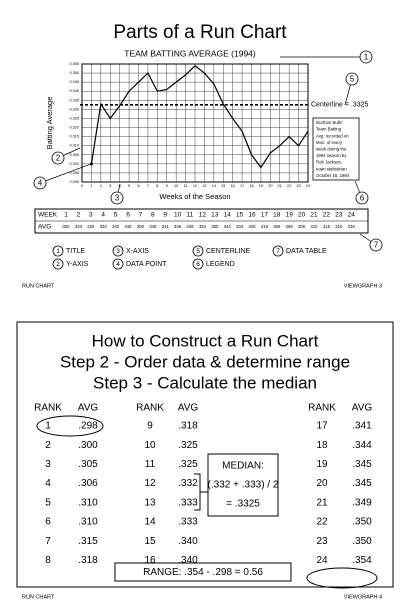  I want to click on week-number: 7, so click(141, 215).